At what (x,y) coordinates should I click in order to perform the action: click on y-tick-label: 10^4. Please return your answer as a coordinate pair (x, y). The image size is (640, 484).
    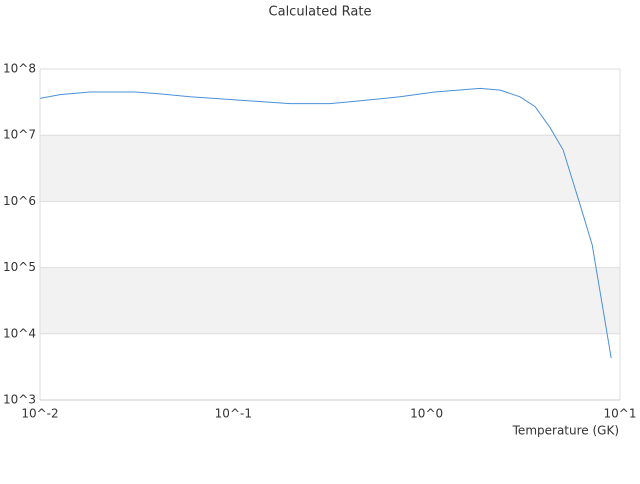
    Looking at the image, I should click on (19, 333).